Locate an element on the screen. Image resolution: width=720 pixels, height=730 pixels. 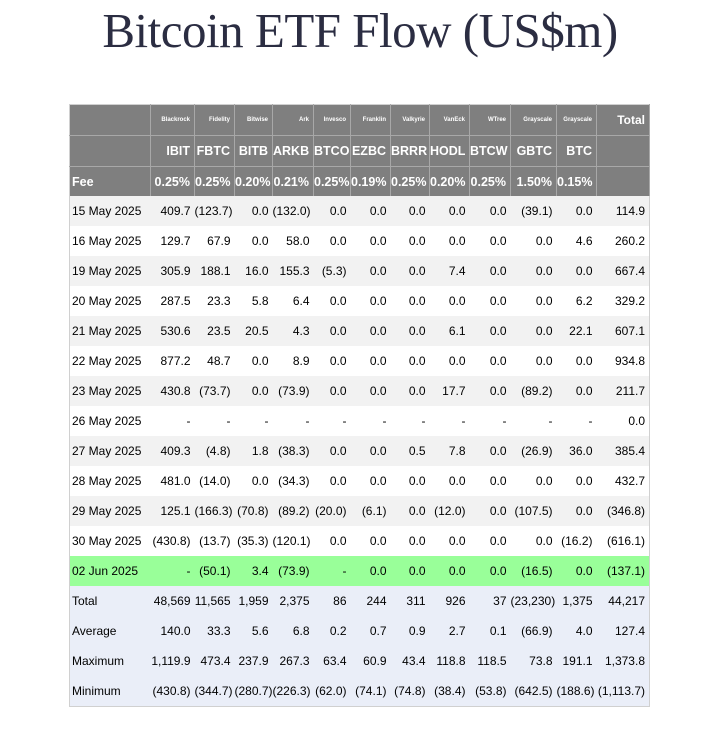
flow-cell: 6.1 is located at coordinates (449, 331).